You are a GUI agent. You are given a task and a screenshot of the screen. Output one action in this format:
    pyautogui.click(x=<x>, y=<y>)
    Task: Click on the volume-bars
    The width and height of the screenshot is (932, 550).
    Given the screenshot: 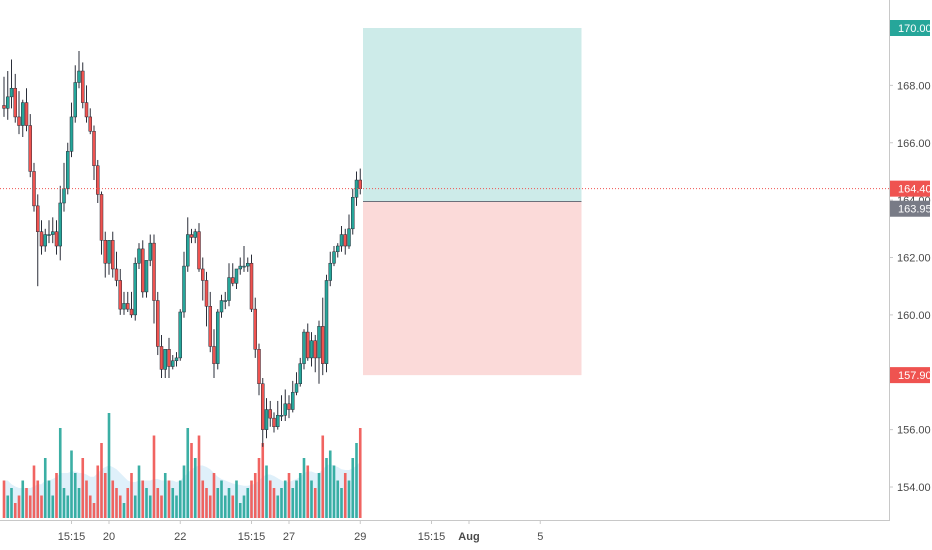 What is the action you would take?
    pyautogui.click(x=182, y=465)
    